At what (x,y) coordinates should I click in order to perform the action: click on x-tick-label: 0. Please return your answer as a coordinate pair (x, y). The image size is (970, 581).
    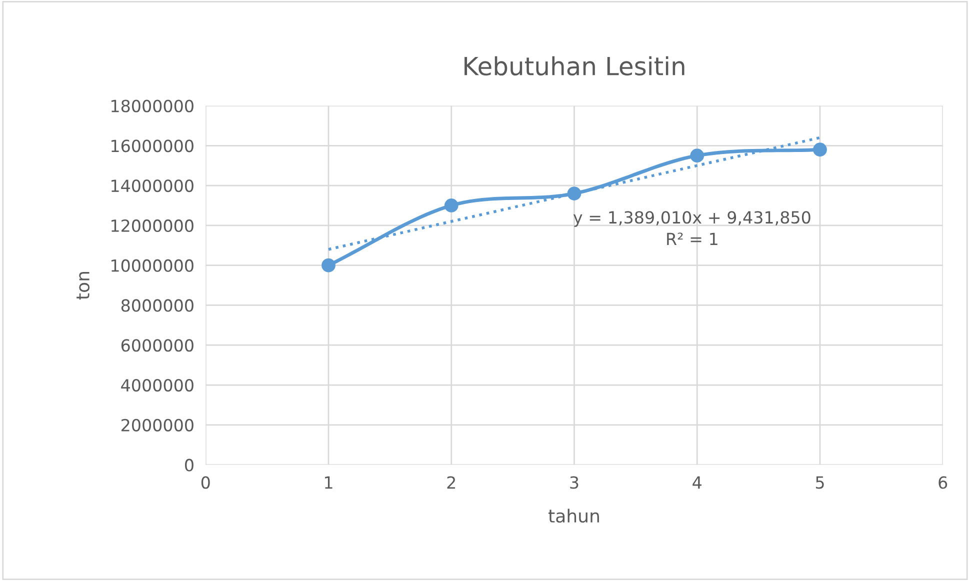
    Looking at the image, I should click on (205, 482).